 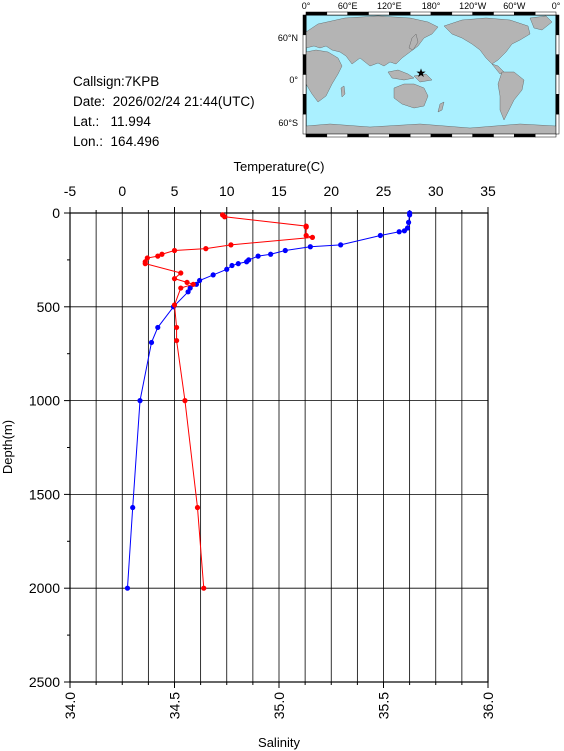 What do you see at coordinates (279, 742) in the screenshot?
I see `salinity-axis-label: Salinity` at bounding box center [279, 742].